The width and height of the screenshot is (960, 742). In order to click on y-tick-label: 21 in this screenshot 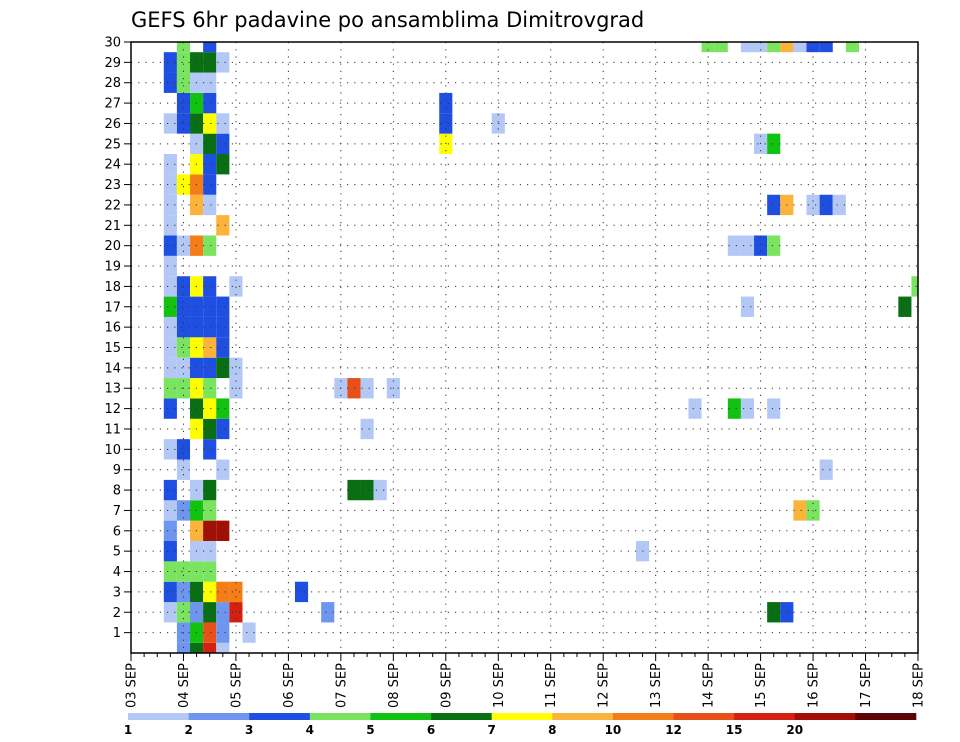, I will do `click(112, 226)`.